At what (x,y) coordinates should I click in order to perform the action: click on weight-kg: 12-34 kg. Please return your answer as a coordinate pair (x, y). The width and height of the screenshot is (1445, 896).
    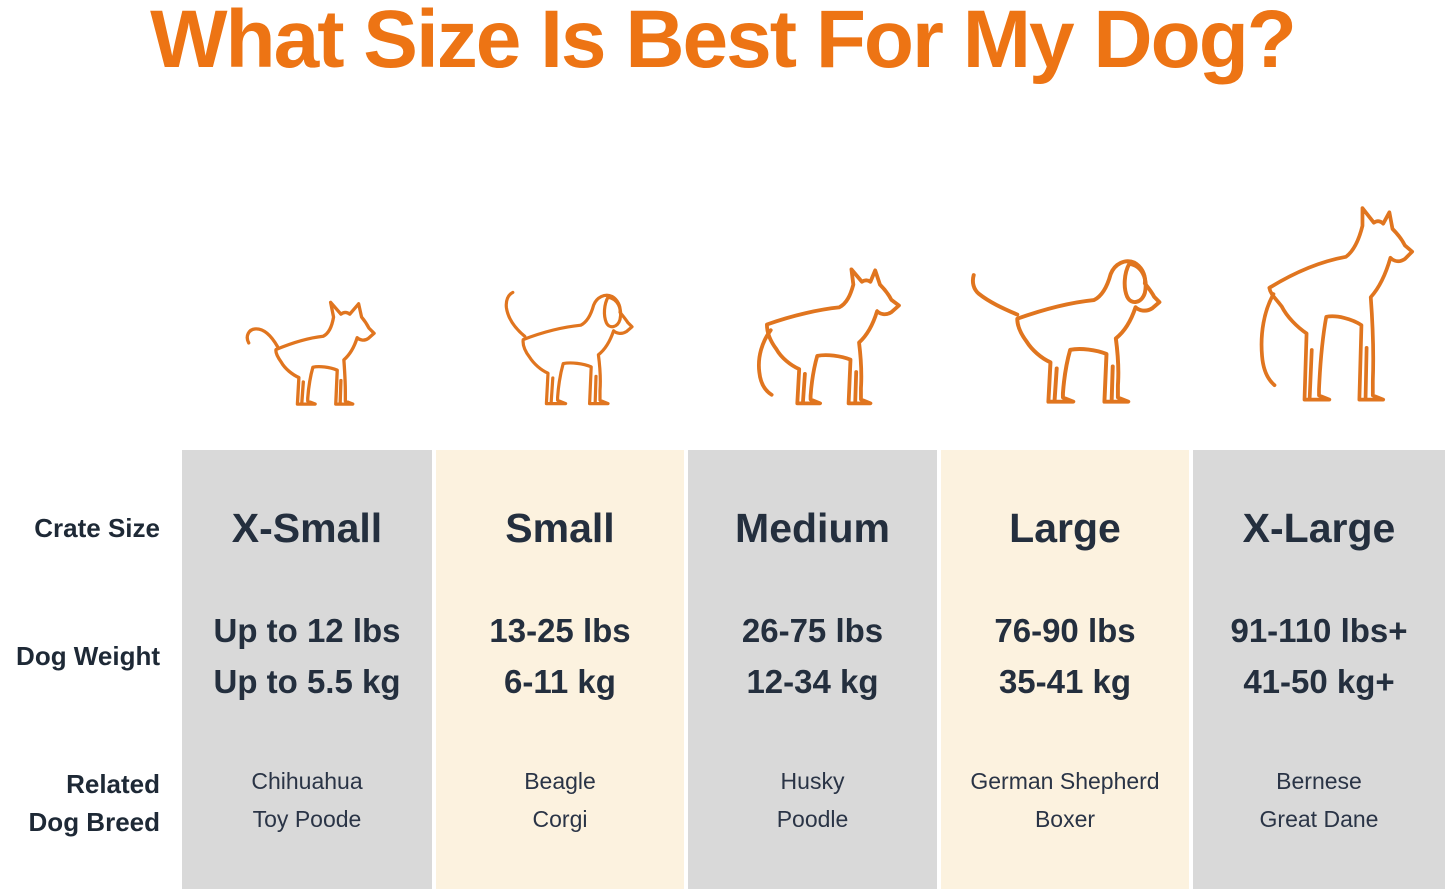
    Looking at the image, I should click on (812, 681).